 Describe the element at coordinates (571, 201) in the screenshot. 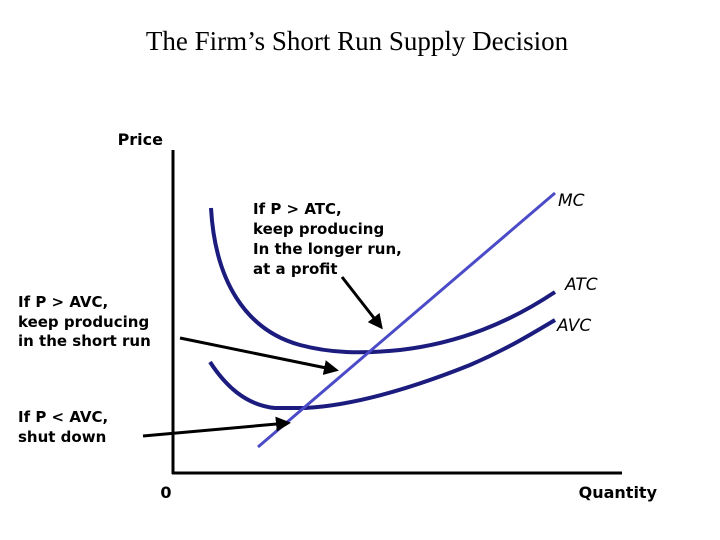

I see `mc-label: MC` at that location.